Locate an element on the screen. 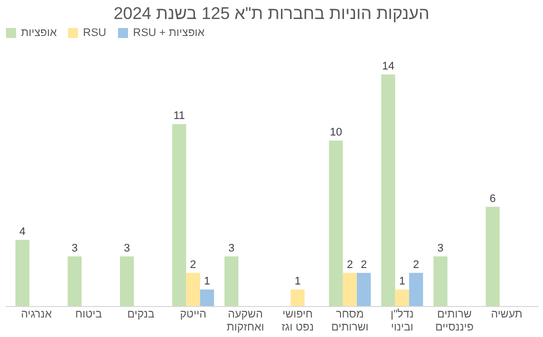 The image size is (543, 337). x-tick-label: מסחר ושרותים is located at coordinates (350, 321).